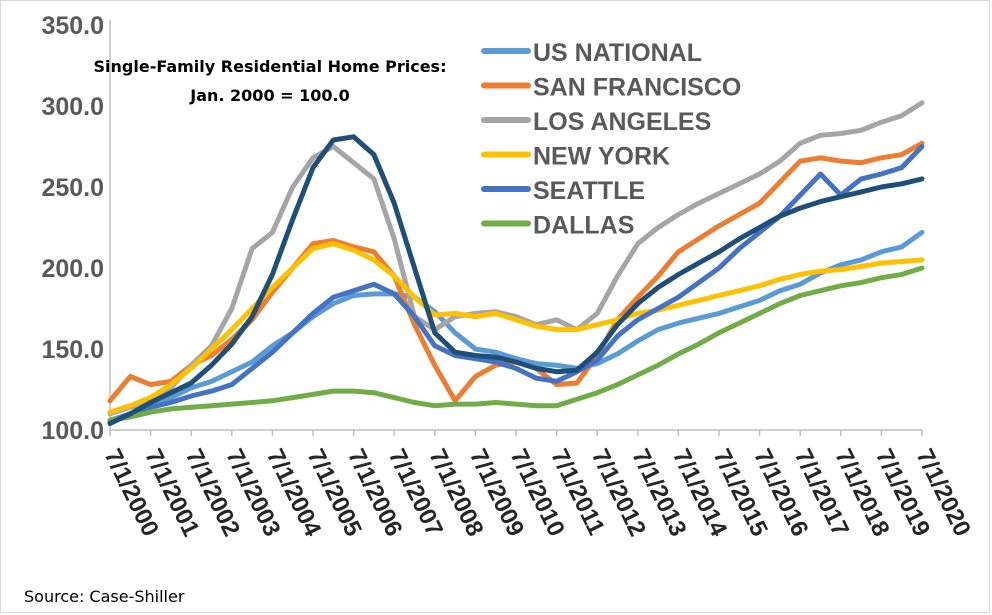  I want to click on source-note: Source: Case-Shiller, so click(104, 596).